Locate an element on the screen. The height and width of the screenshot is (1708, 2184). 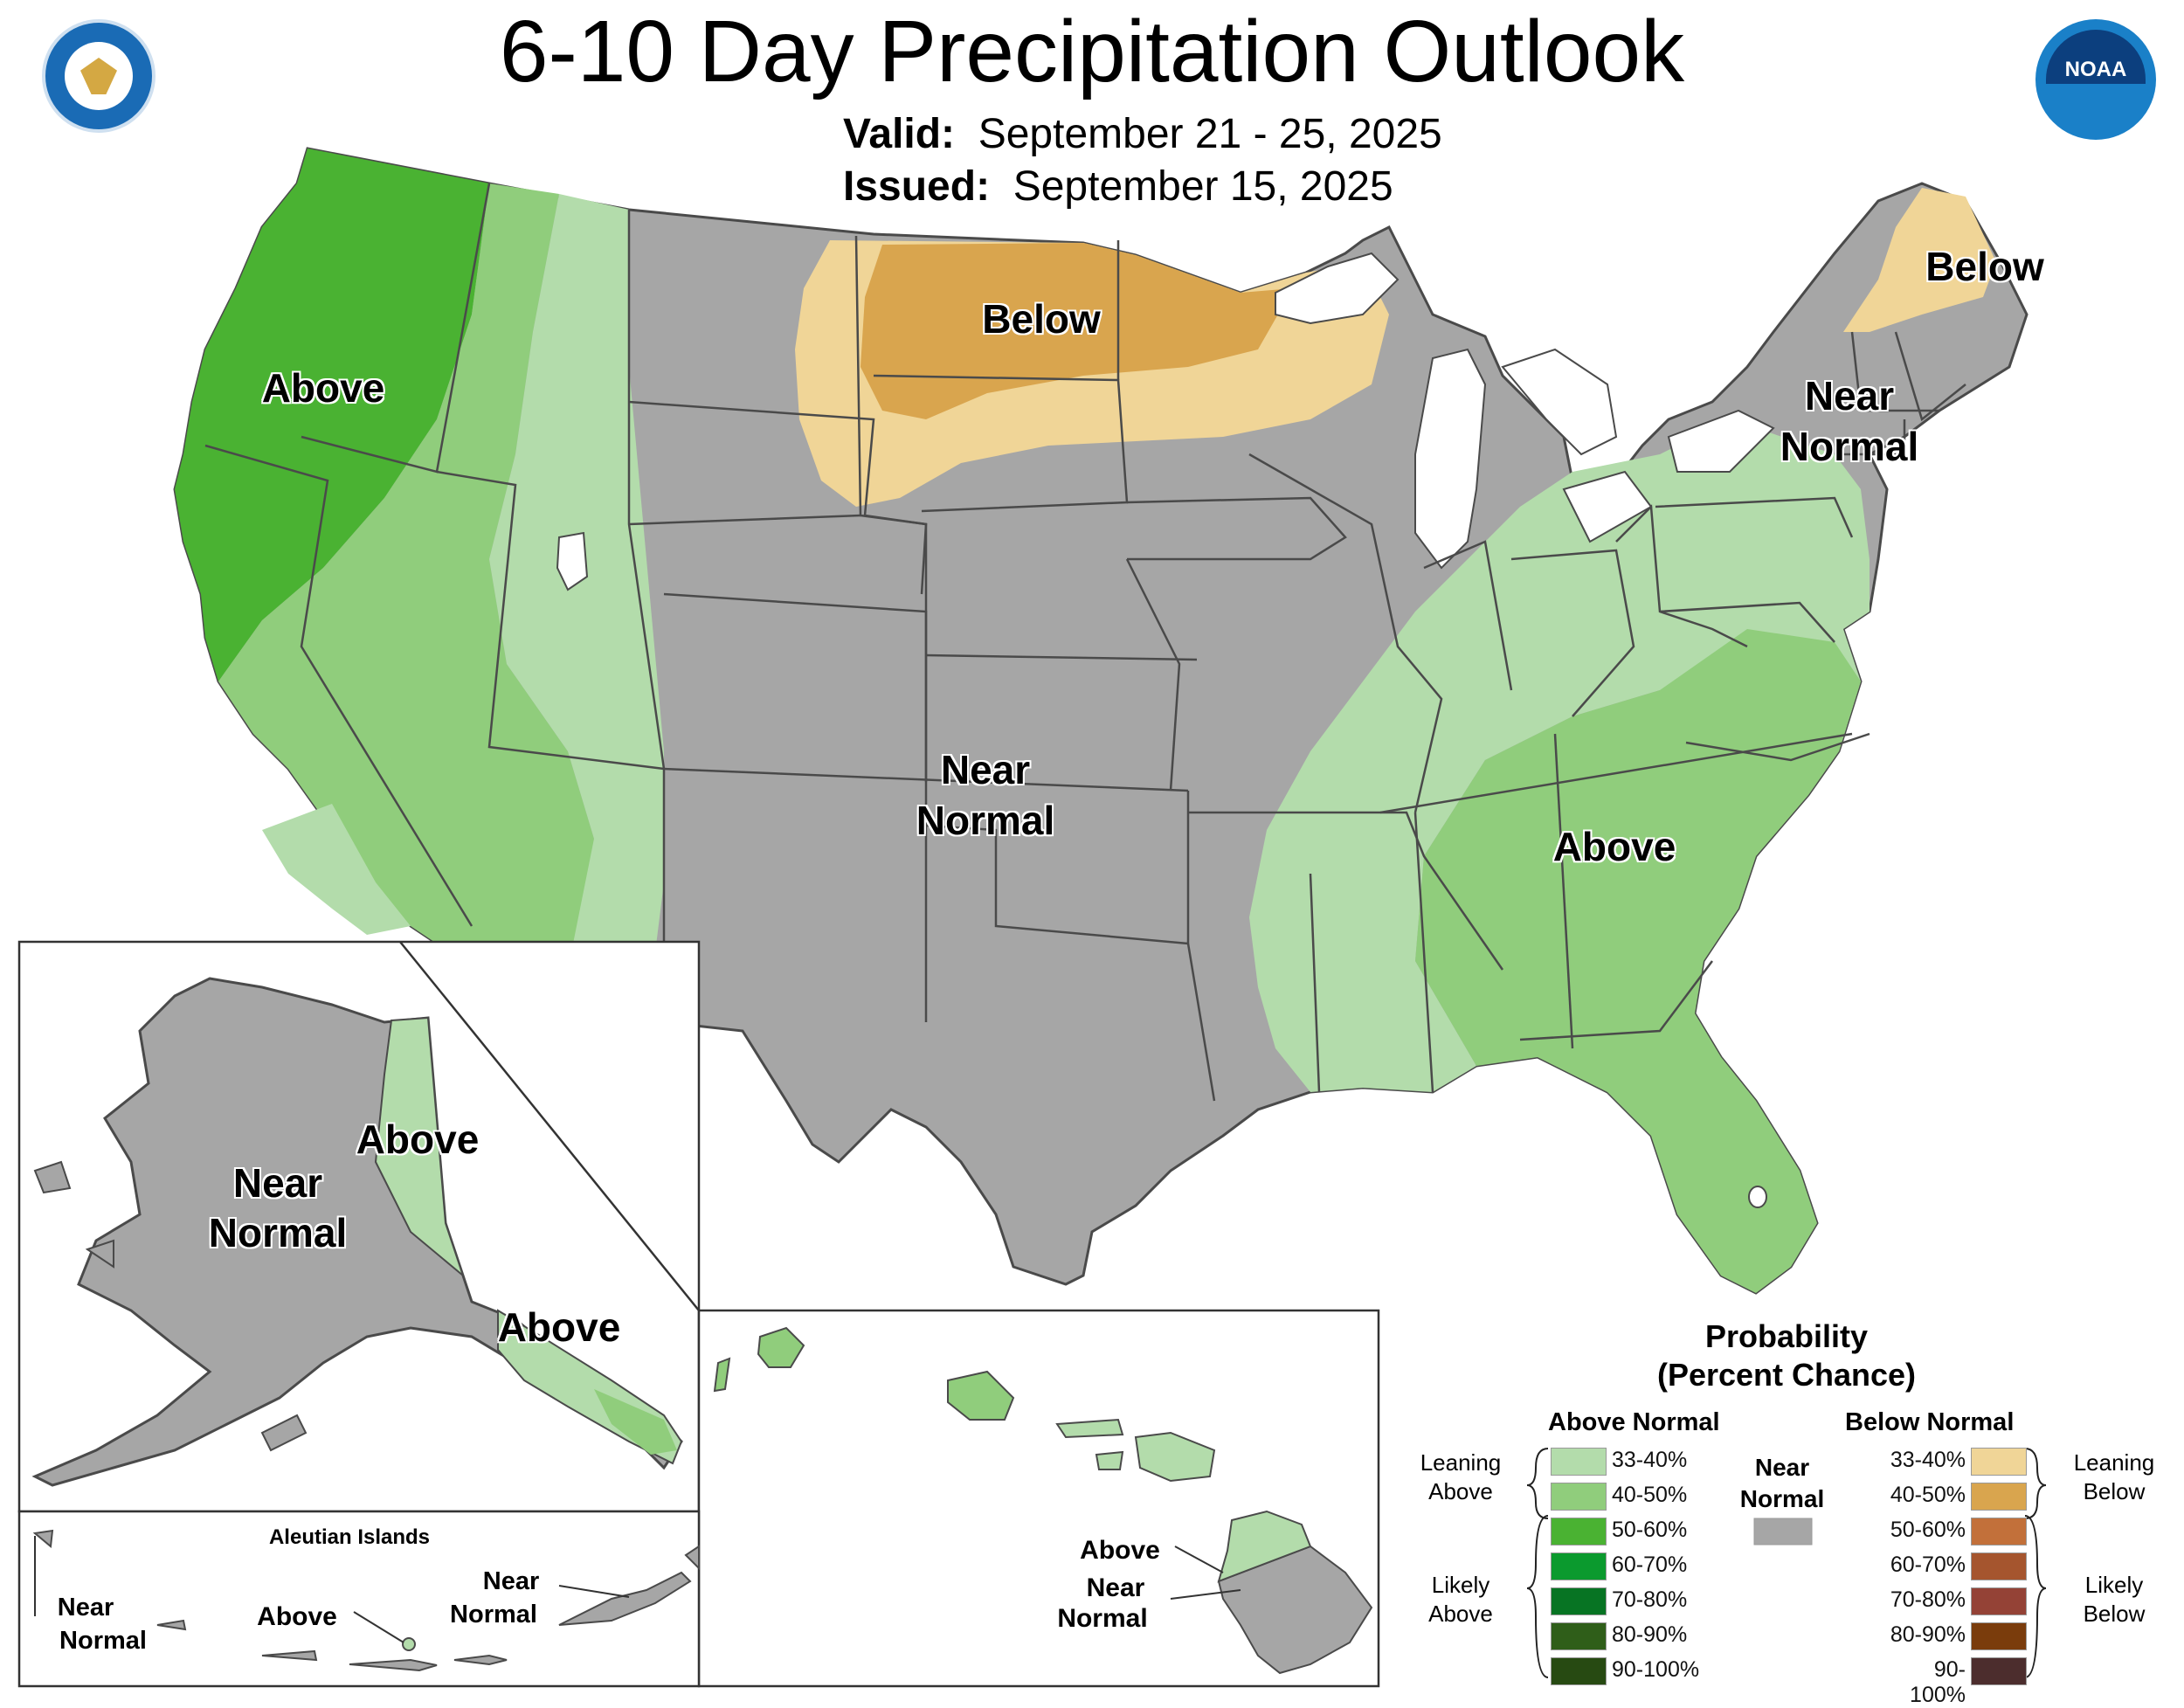
east-above-40-area is located at coordinates (1638, 961).